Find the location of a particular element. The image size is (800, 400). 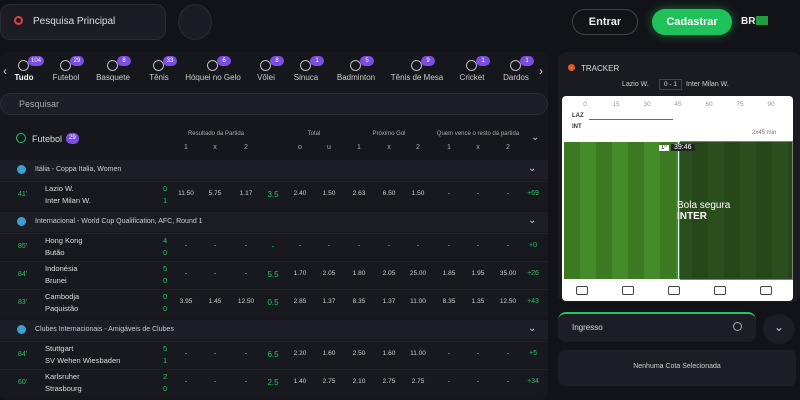

more-markets: +5 is located at coordinates (533, 353).